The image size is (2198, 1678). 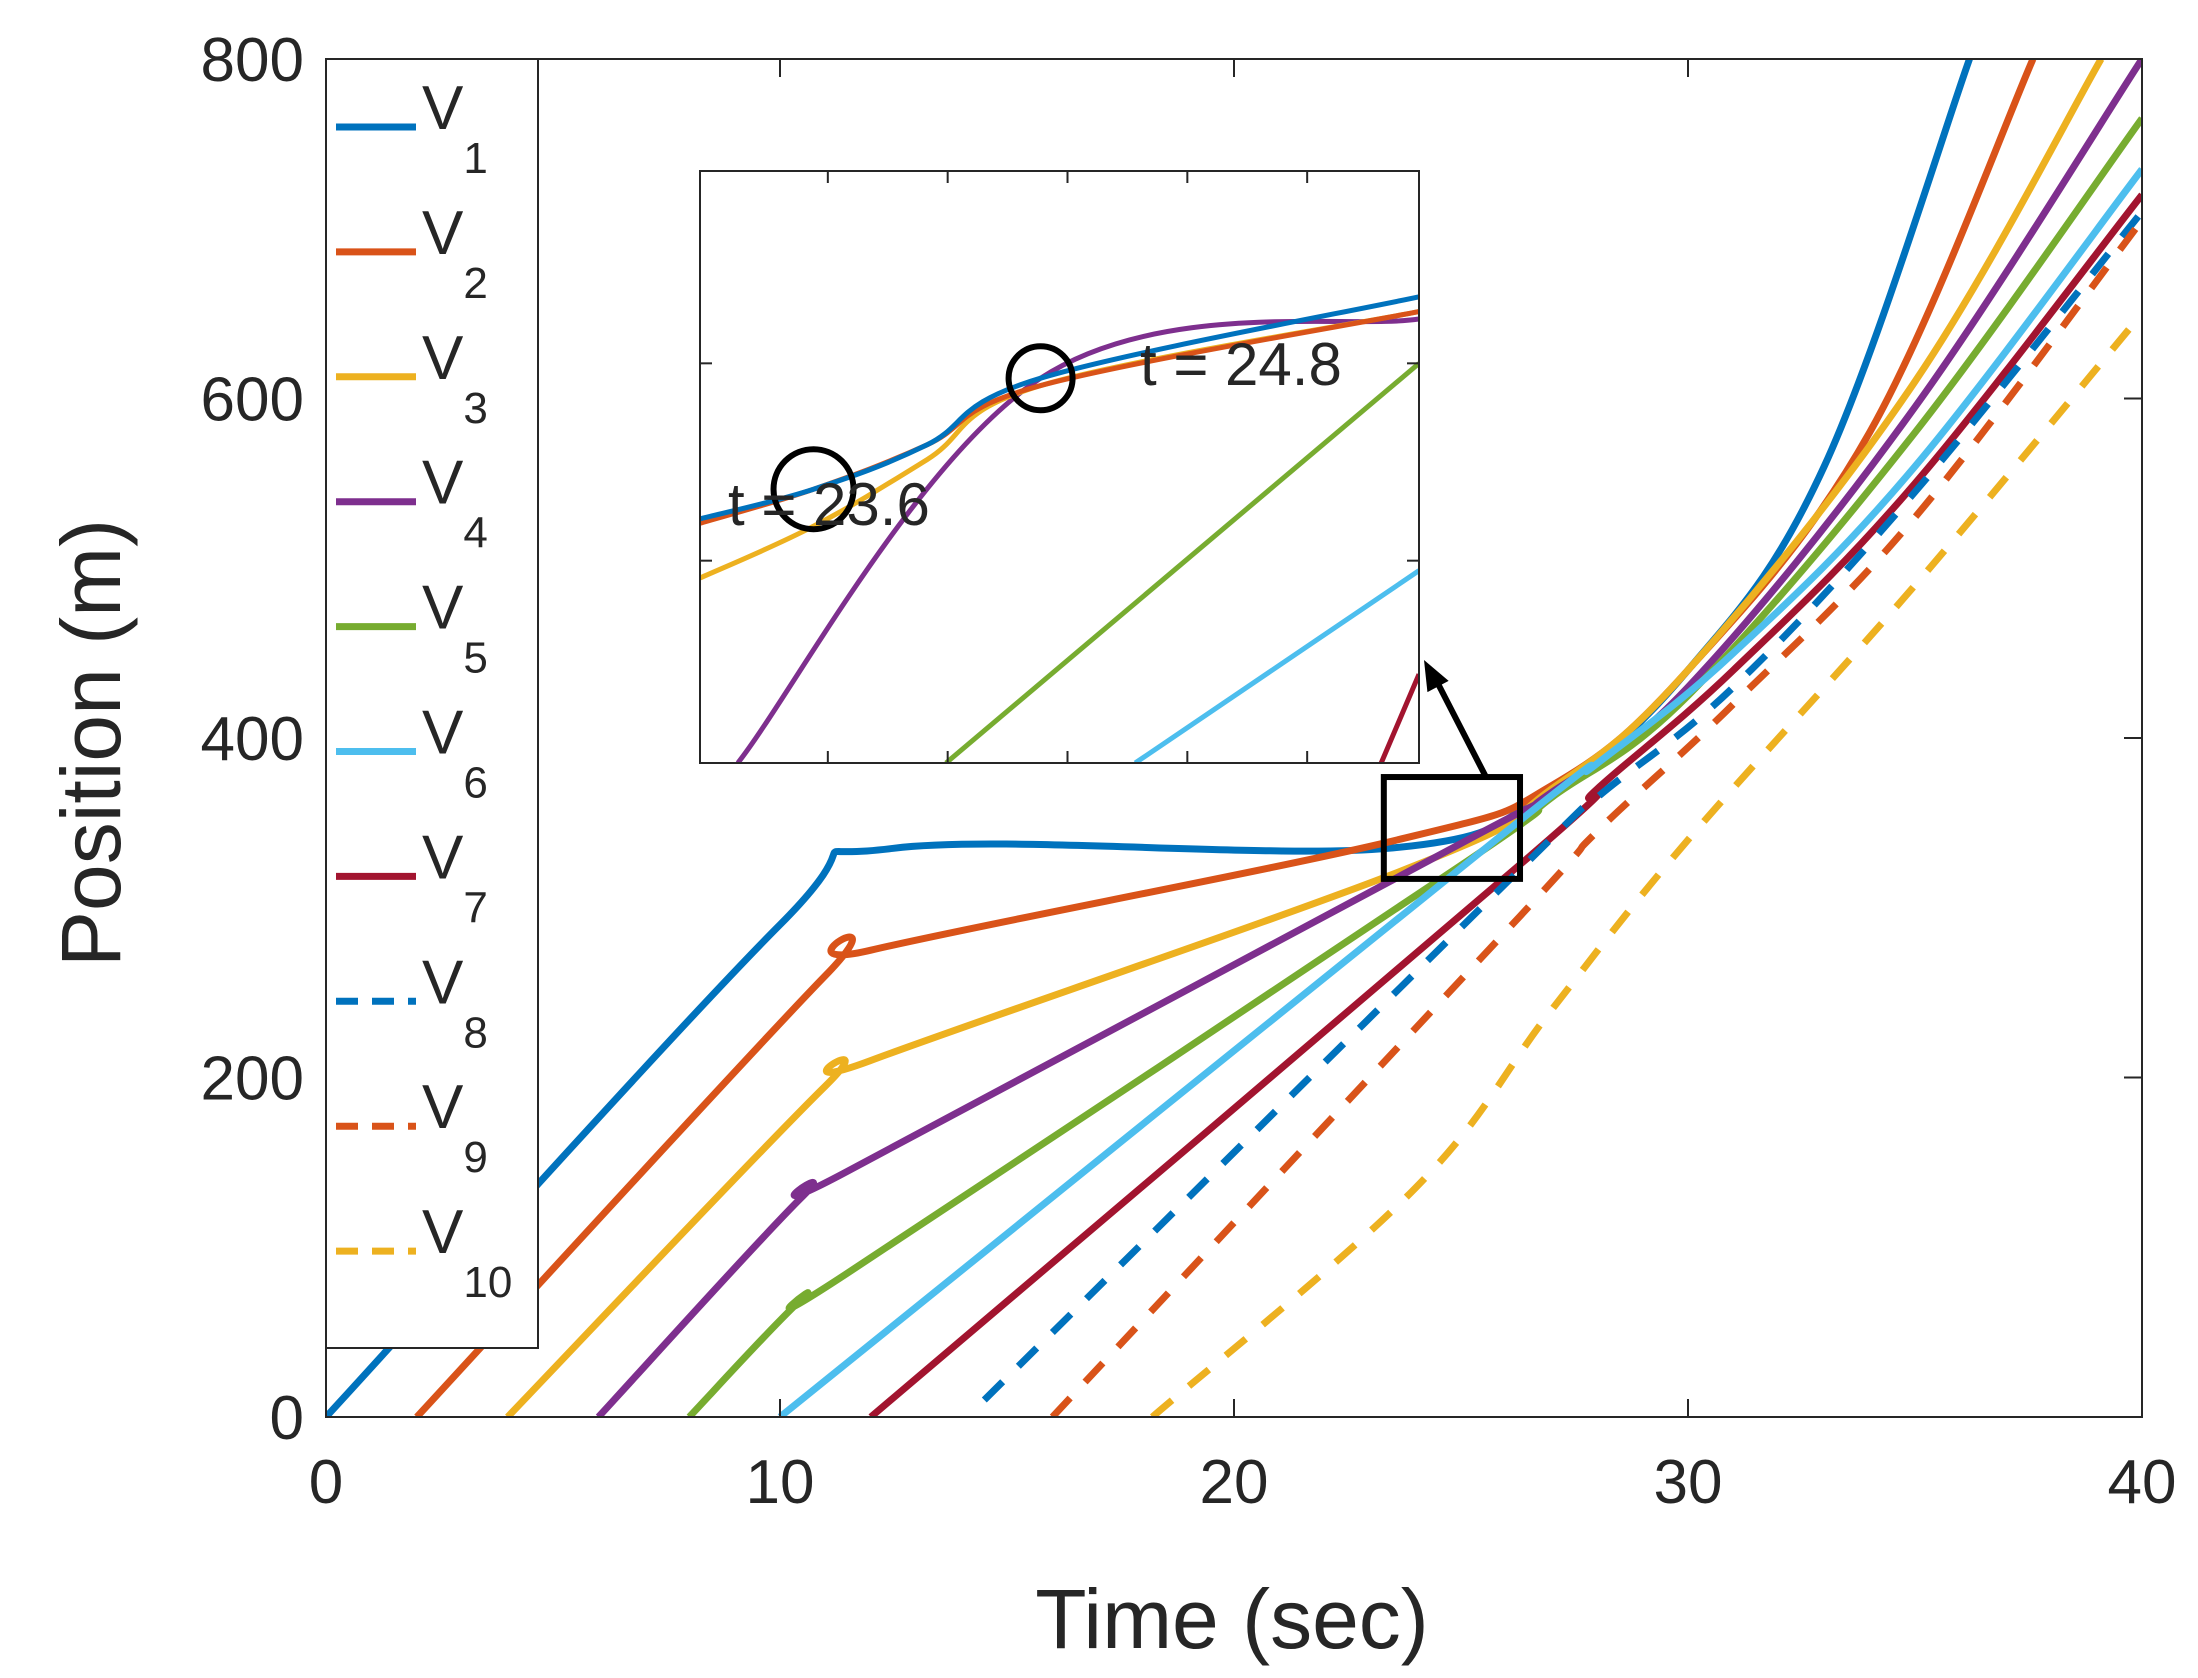 I want to click on y-axis-label: Position (m), so click(x=91, y=743).